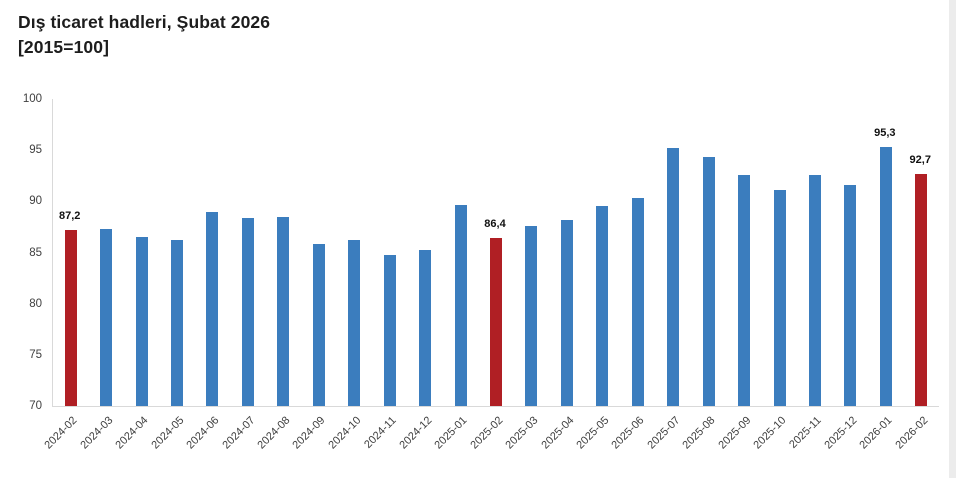  What do you see at coordinates (628, 433) in the screenshot?
I see `x-axis-tick-label-2025-06: 2025-06` at bounding box center [628, 433].